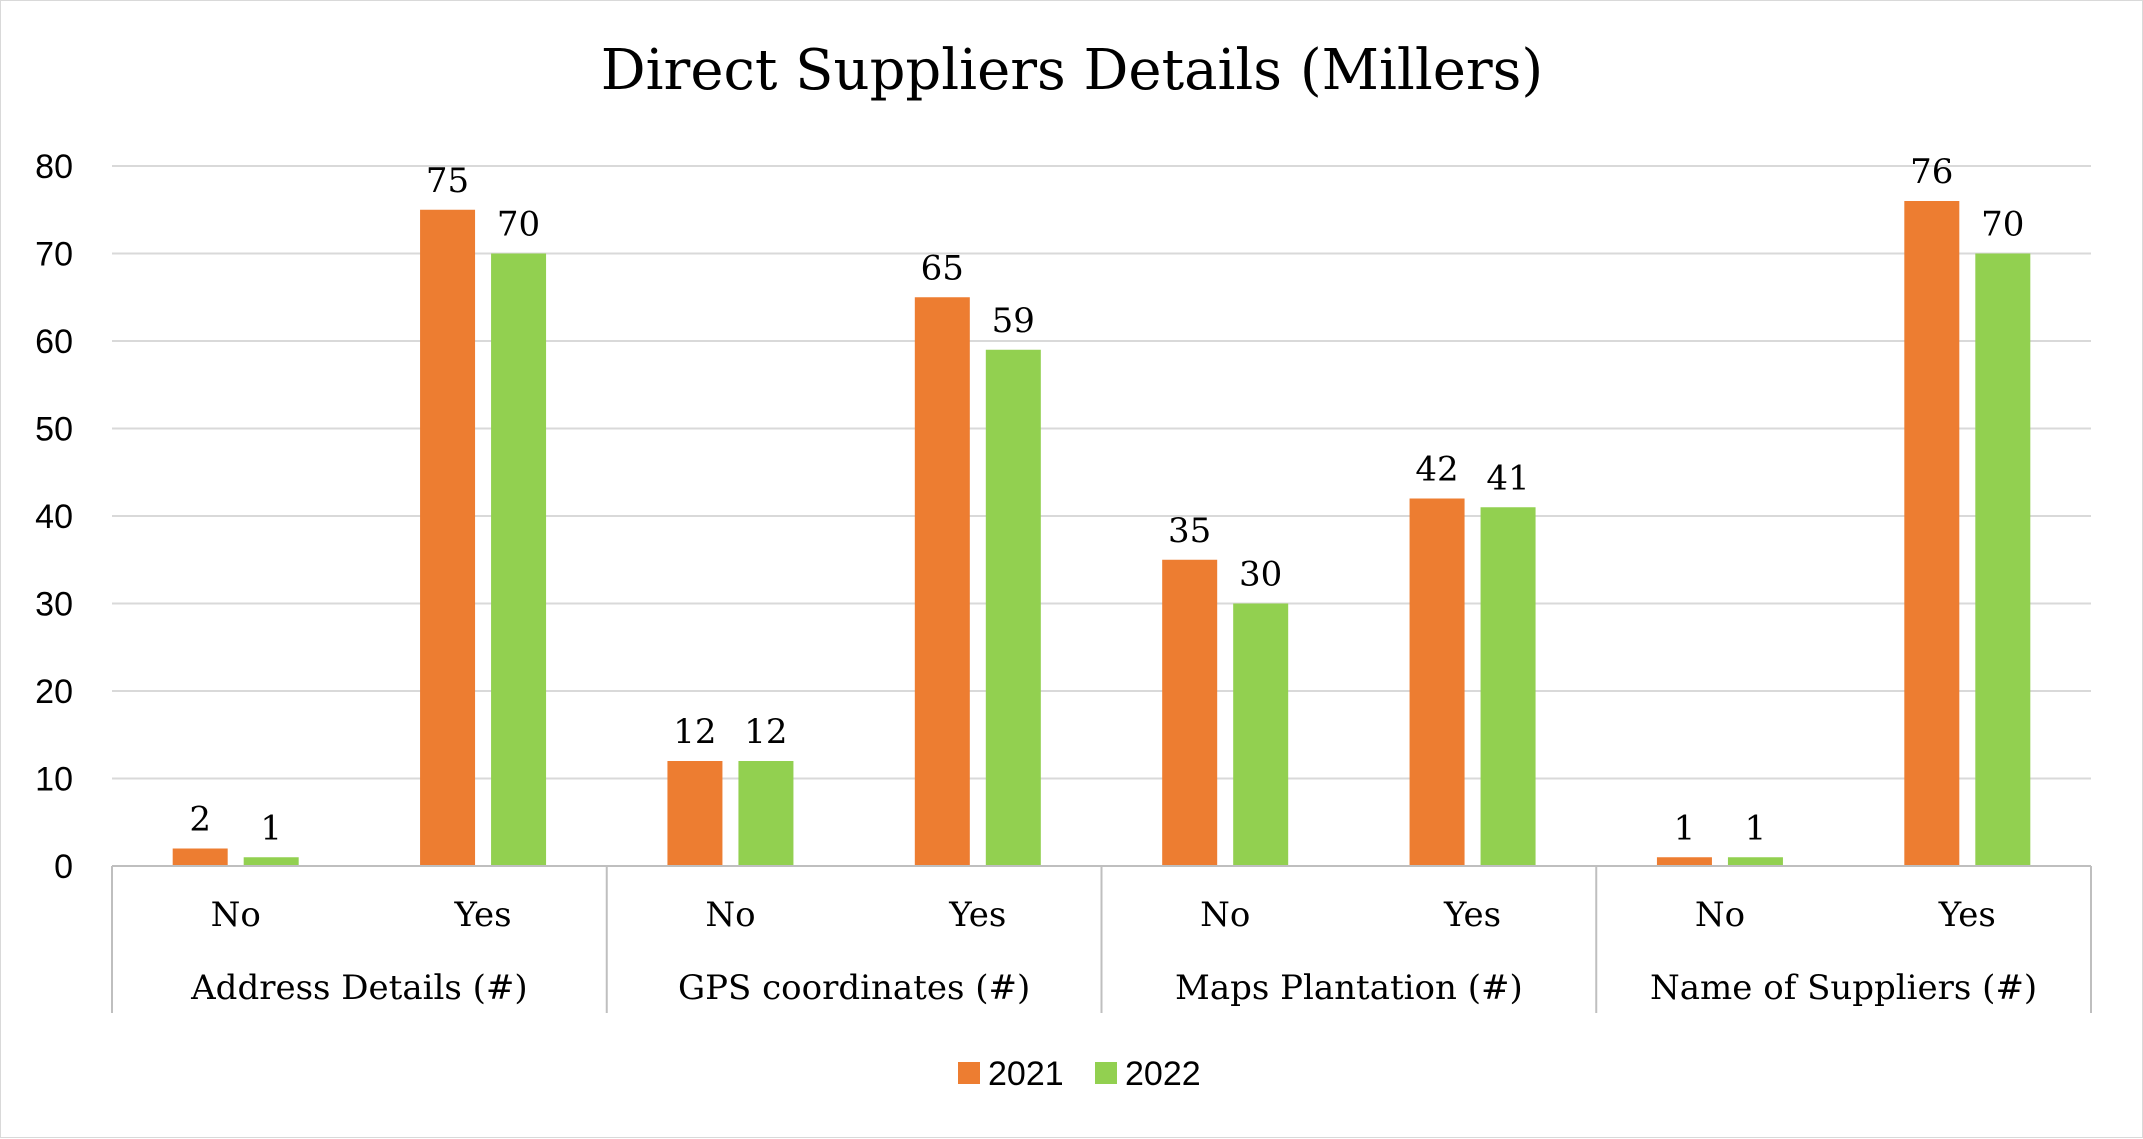 The width and height of the screenshot is (2143, 1139). Describe the element at coordinates (200, 820) in the screenshot. I see `data-label: 2` at that location.